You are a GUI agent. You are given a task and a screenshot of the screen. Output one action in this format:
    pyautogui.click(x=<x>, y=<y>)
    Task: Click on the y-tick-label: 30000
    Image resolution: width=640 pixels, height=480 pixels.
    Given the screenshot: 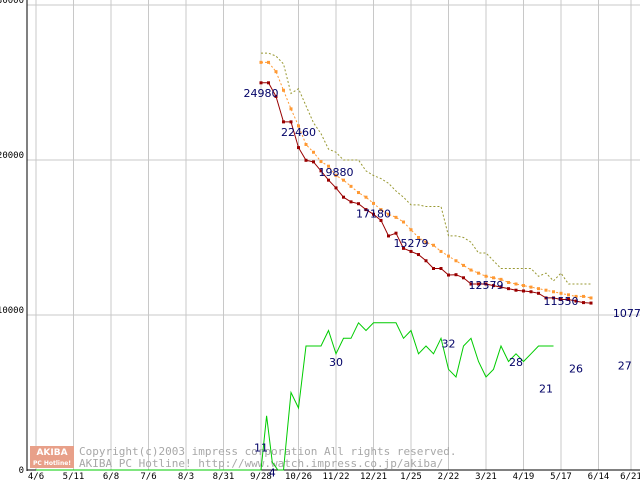 What is the action you would take?
    pyautogui.click(x=12, y=3)
    